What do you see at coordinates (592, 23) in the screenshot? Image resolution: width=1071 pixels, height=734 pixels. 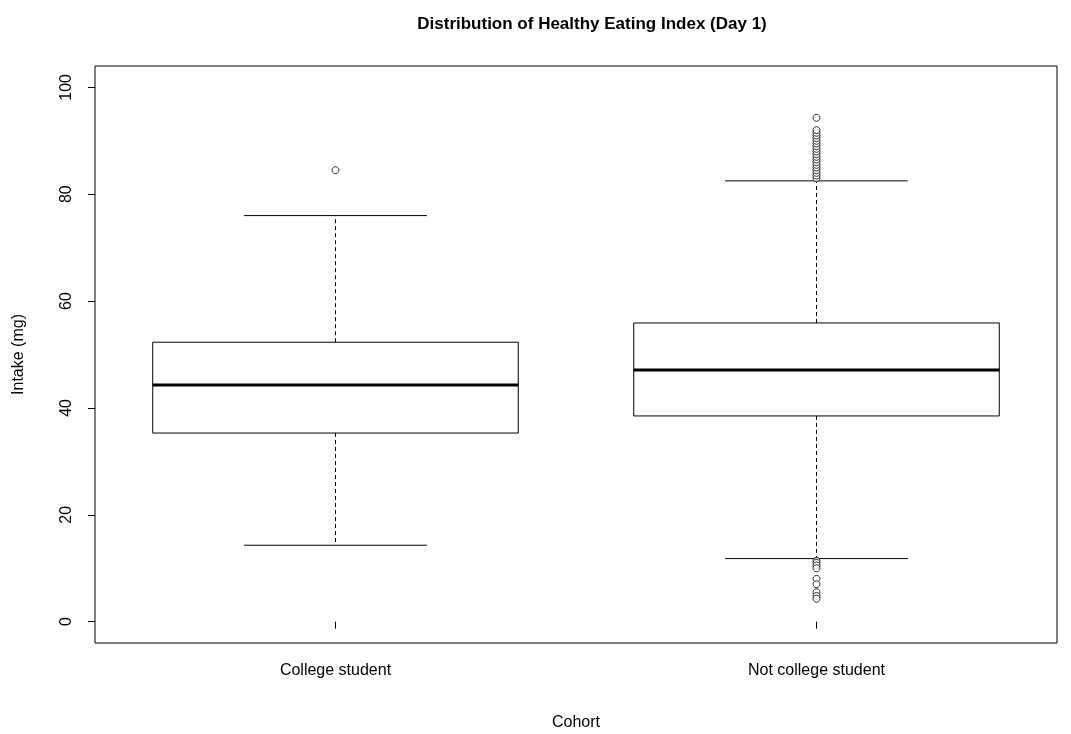 I see `chart-title: Distribution of Healthy Eating Index (Day 1)` at bounding box center [592, 23].